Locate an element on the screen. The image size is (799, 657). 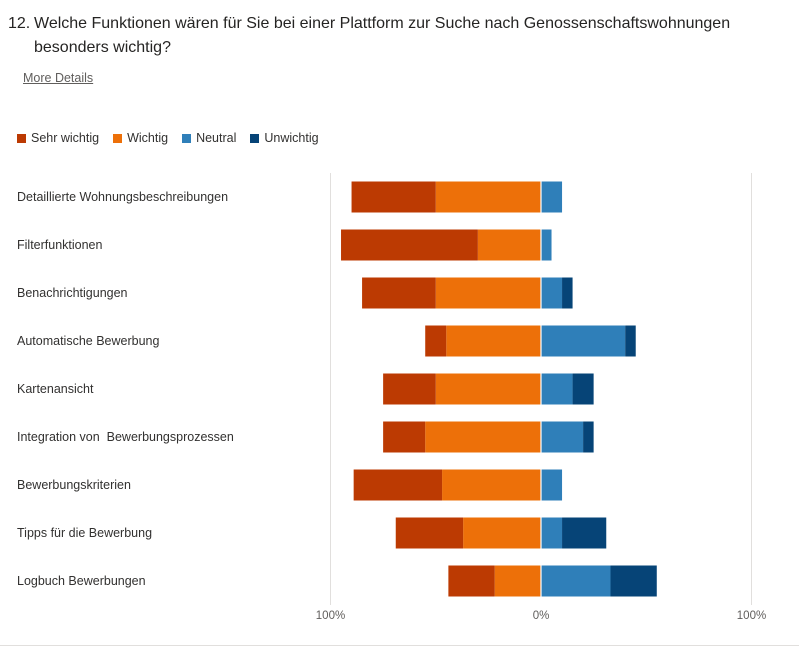
legend-swatch-unwichtig is located at coordinates (255, 138).